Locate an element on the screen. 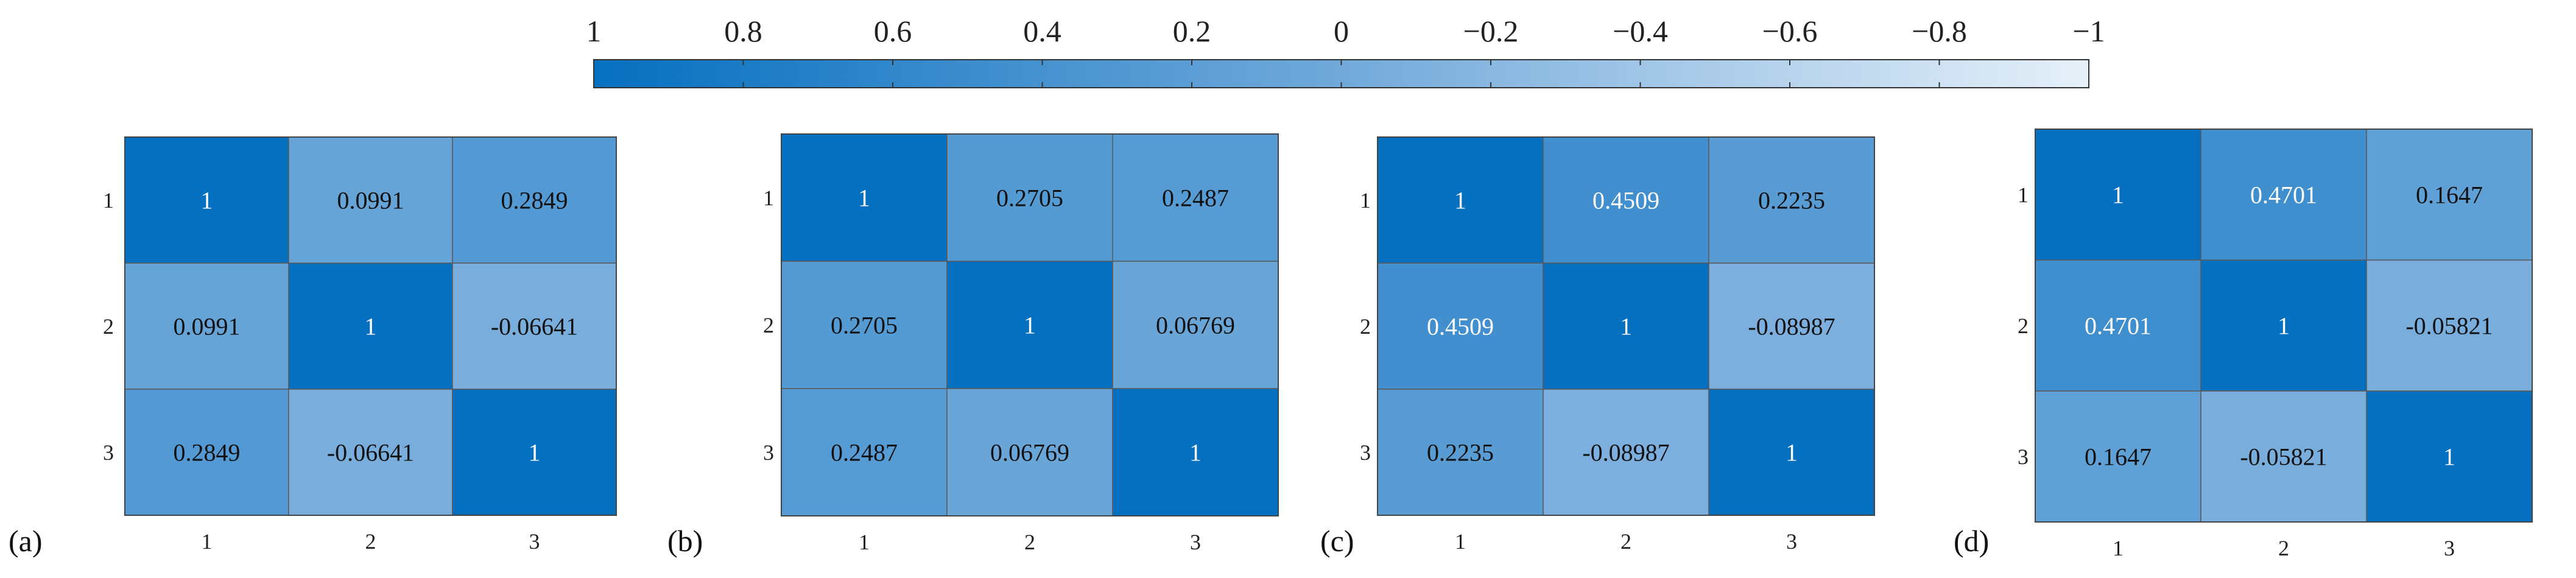 Image resolution: width=2576 pixels, height=578 pixels. colorbar-tick-label: −0.2 is located at coordinates (1491, 31).